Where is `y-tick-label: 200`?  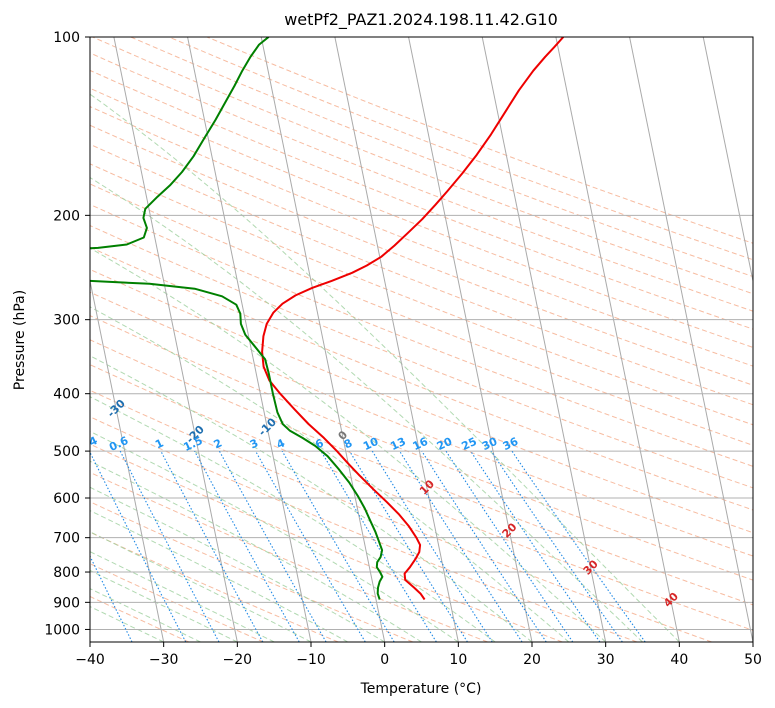 y-tick-label: 200 is located at coordinates (66, 216).